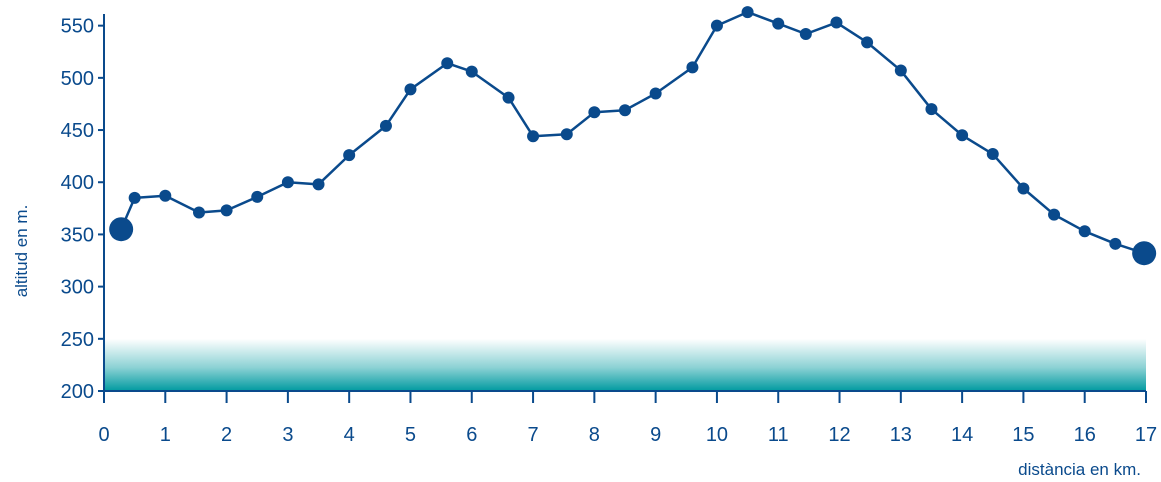  Describe the element at coordinates (77, 131) in the screenshot. I see `y-tick-label: 450` at that location.